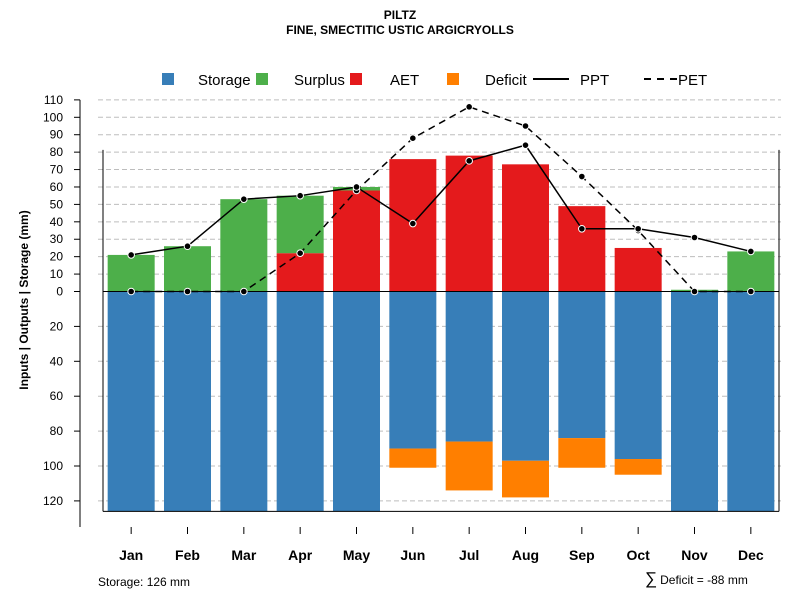 This screenshot has height=600, width=800. I want to click on storage-note: Storage: 126 mm, so click(144, 582).